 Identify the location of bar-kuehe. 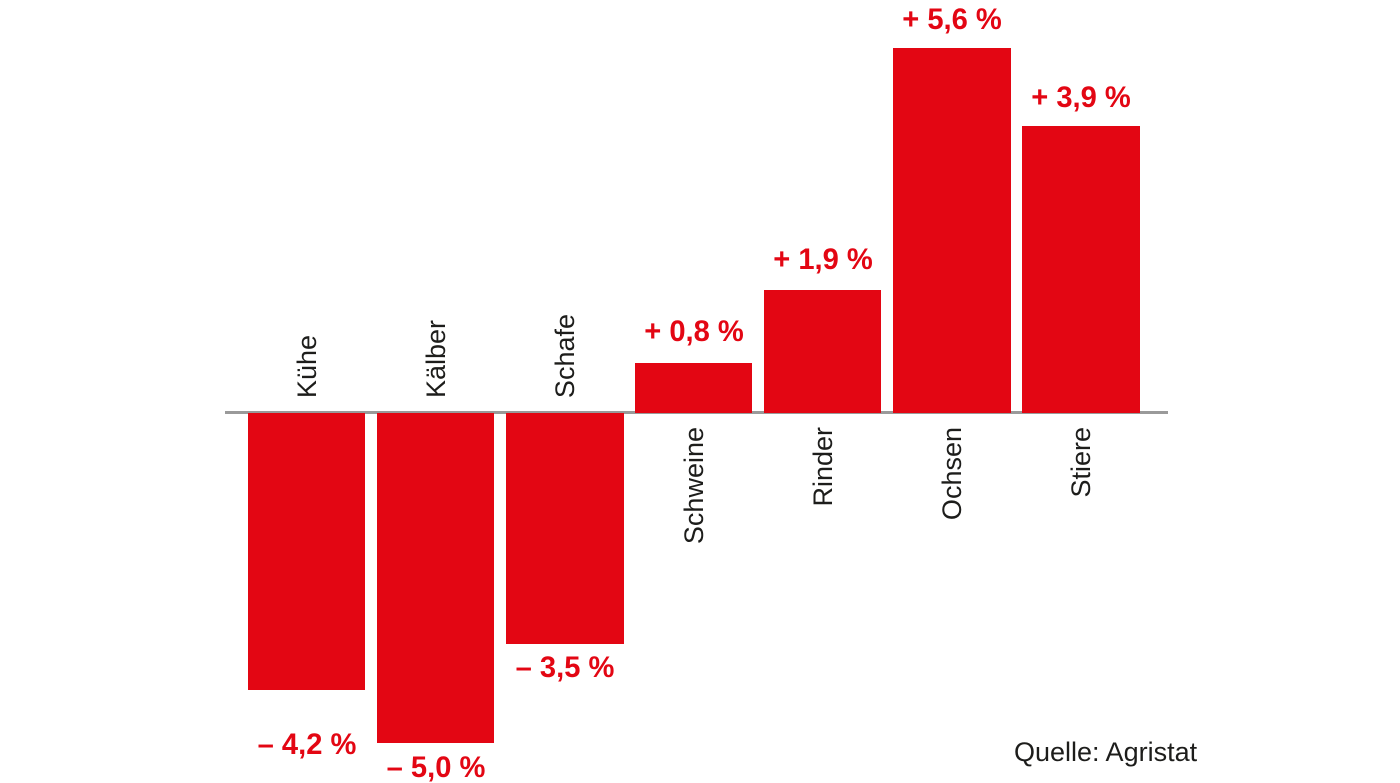
(306, 551).